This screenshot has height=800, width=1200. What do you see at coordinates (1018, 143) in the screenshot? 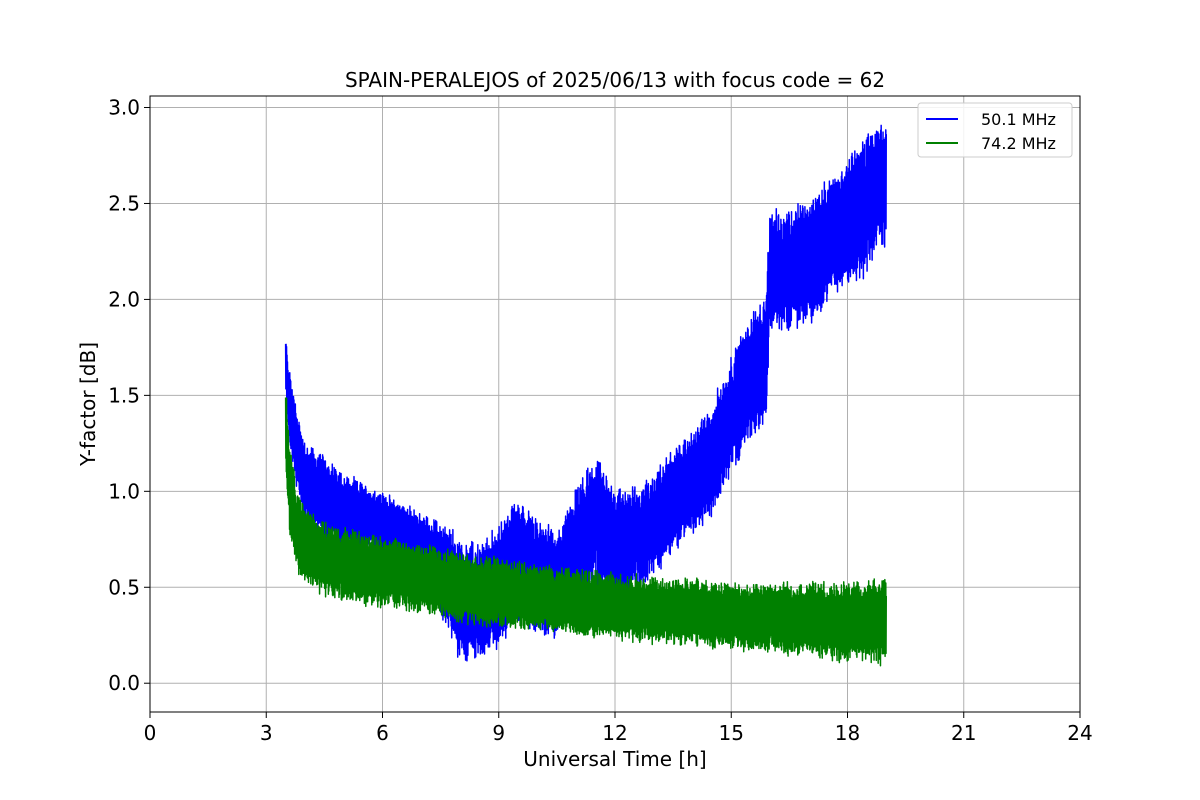
I see `legend-label: 74.2 MHz` at bounding box center [1018, 143].